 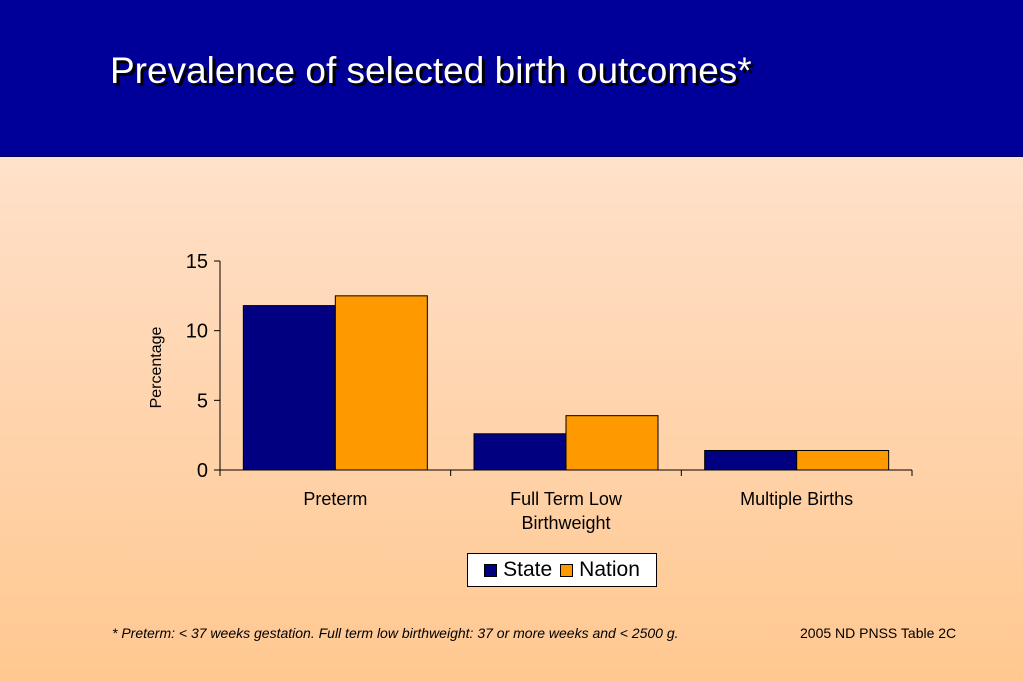 I want to click on y-tick-label: 15, so click(x=197, y=262).